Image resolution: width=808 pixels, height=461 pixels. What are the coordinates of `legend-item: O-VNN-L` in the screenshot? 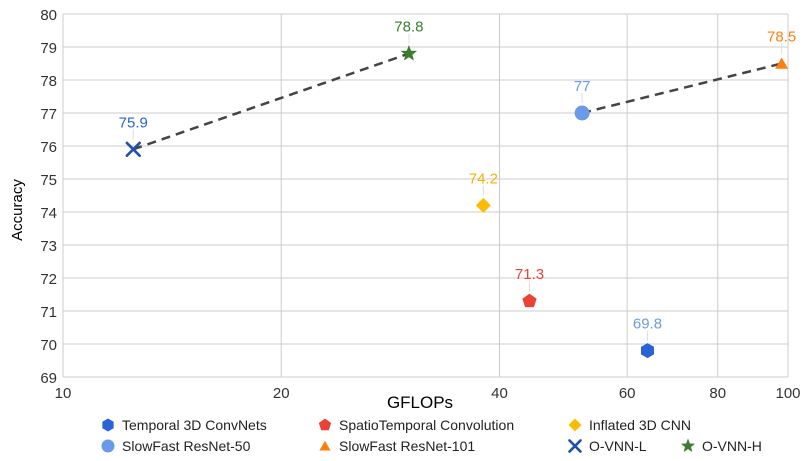 It's located at (607, 446).